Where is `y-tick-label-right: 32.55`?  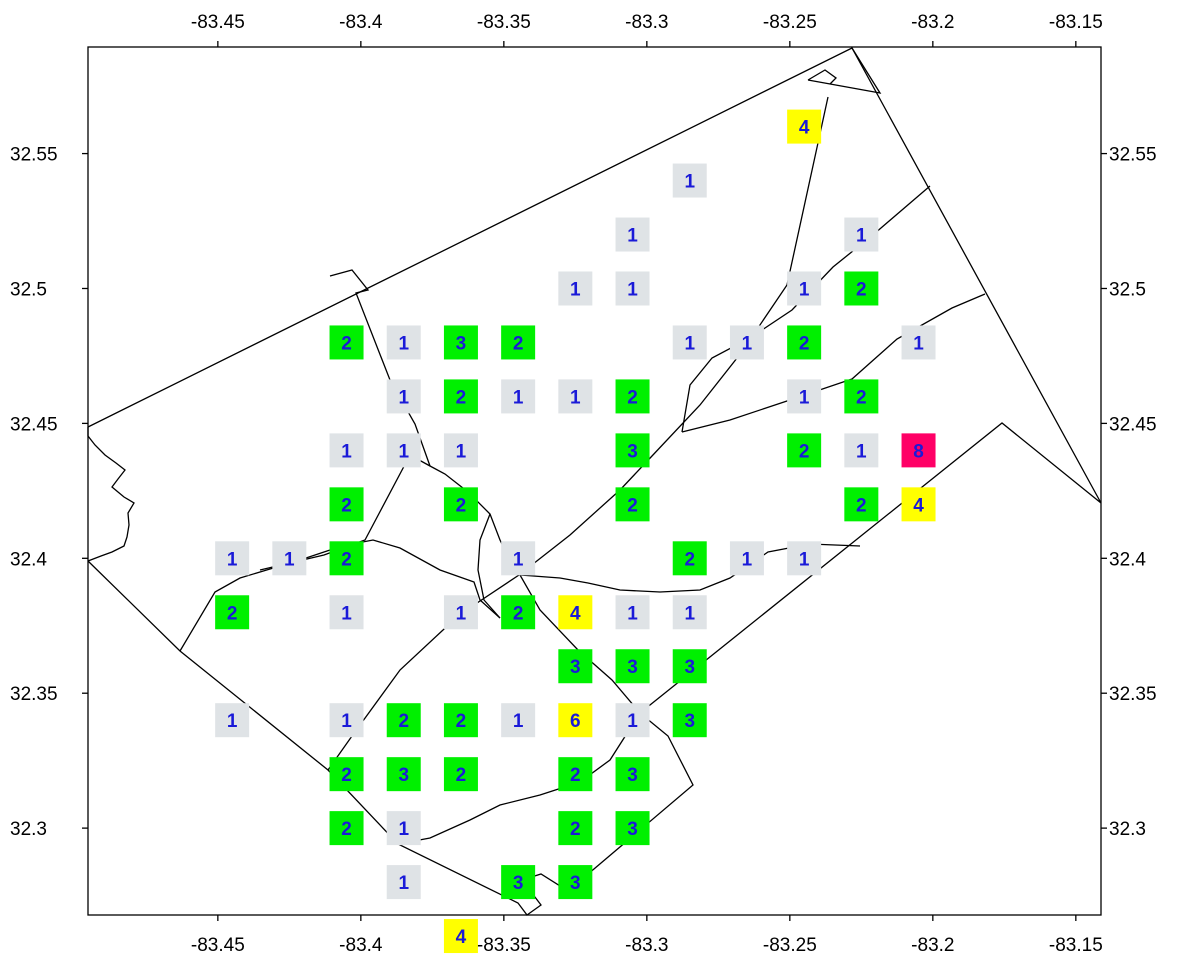 y-tick-label-right: 32.55 is located at coordinates (1133, 155).